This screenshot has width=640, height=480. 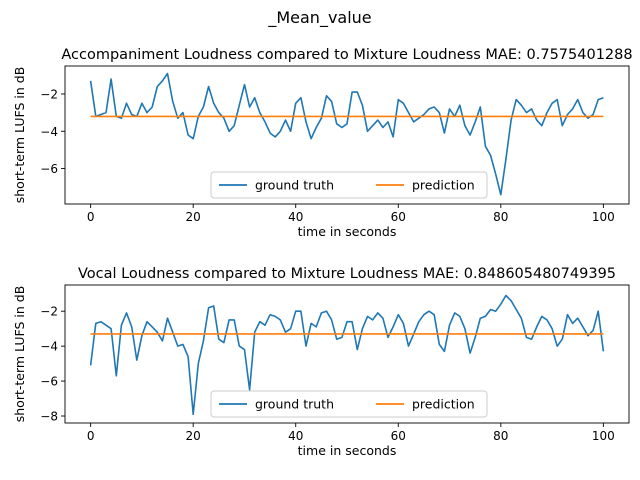 I want to click on chart1-x-tick-label: 40, so click(x=295, y=217).